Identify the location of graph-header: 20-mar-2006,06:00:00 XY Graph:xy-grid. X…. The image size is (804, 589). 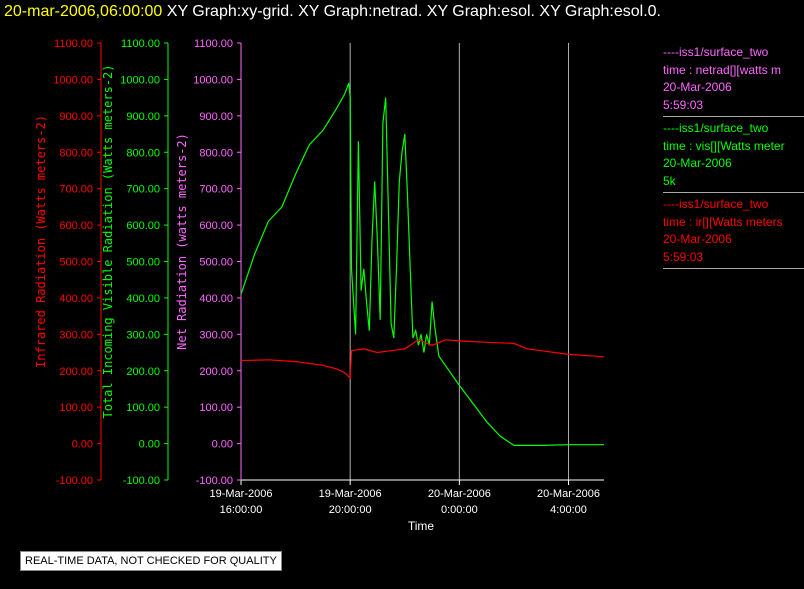
(332, 12).